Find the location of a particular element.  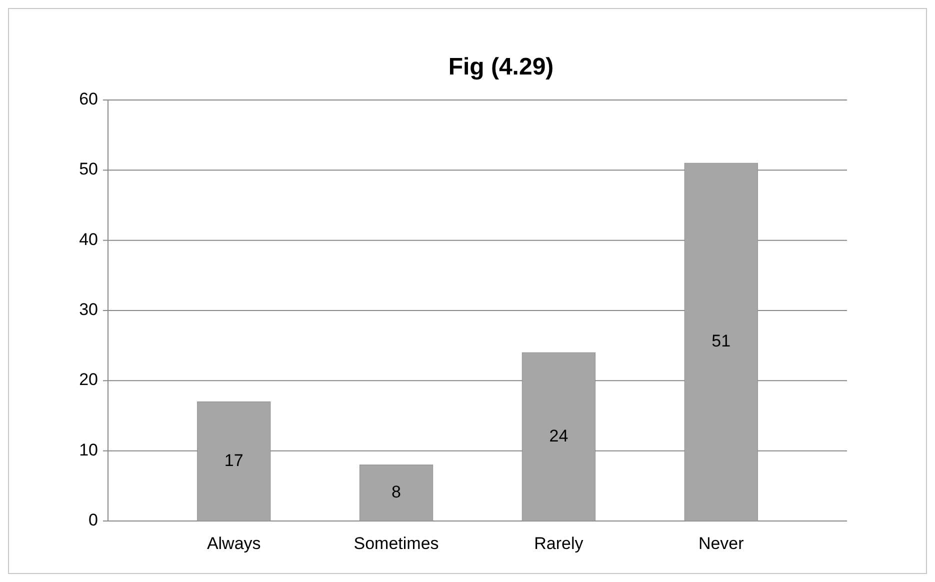

x-tick-label: Rarely is located at coordinates (559, 543).